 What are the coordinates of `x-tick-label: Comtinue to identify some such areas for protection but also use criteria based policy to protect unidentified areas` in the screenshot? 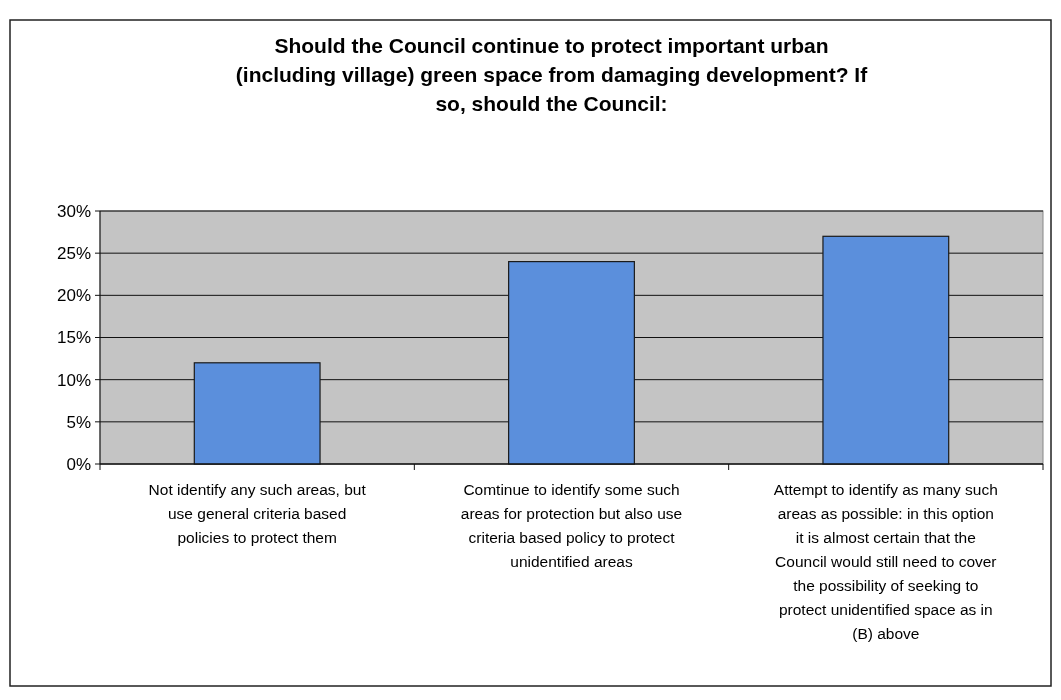 It's located at (571, 525).